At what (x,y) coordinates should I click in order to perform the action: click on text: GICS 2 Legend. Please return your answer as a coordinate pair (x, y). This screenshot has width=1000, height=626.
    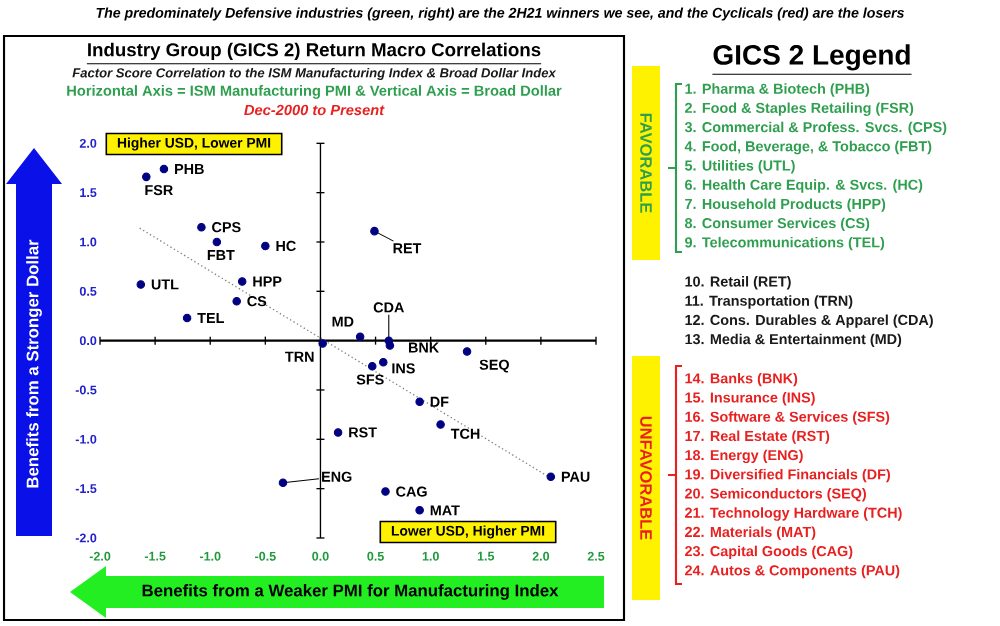
    Looking at the image, I should click on (811, 57).